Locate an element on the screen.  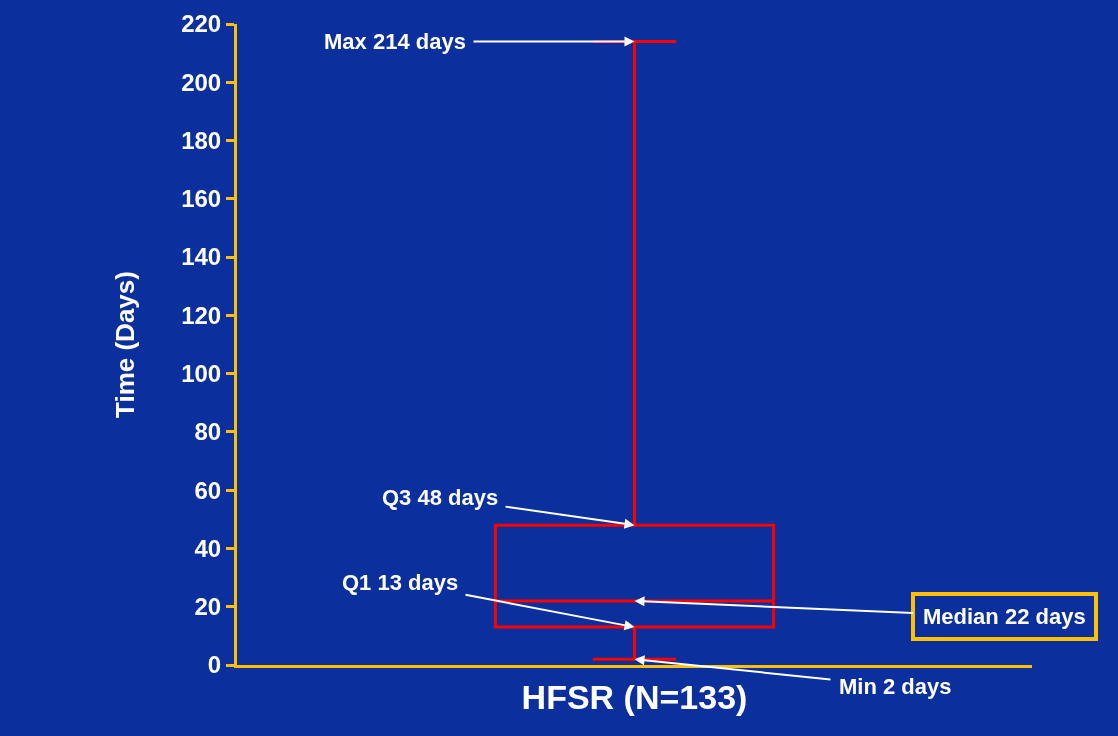
annotation: Max 214 days is located at coordinates (395, 41).